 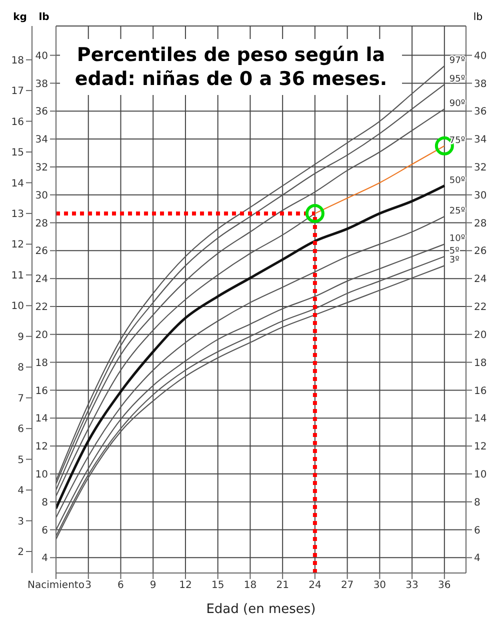 What do you see at coordinates (41, 252) in the screenshot?
I see `y2-tick-label: 26` at bounding box center [41, 252].